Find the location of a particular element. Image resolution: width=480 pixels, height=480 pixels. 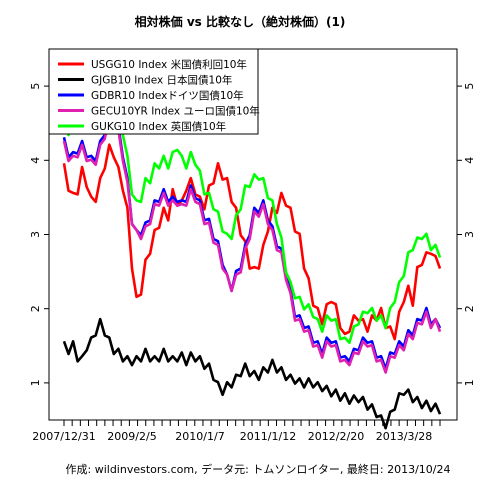

y-tick-label-right: 3 is located at coordinates (469, 234).